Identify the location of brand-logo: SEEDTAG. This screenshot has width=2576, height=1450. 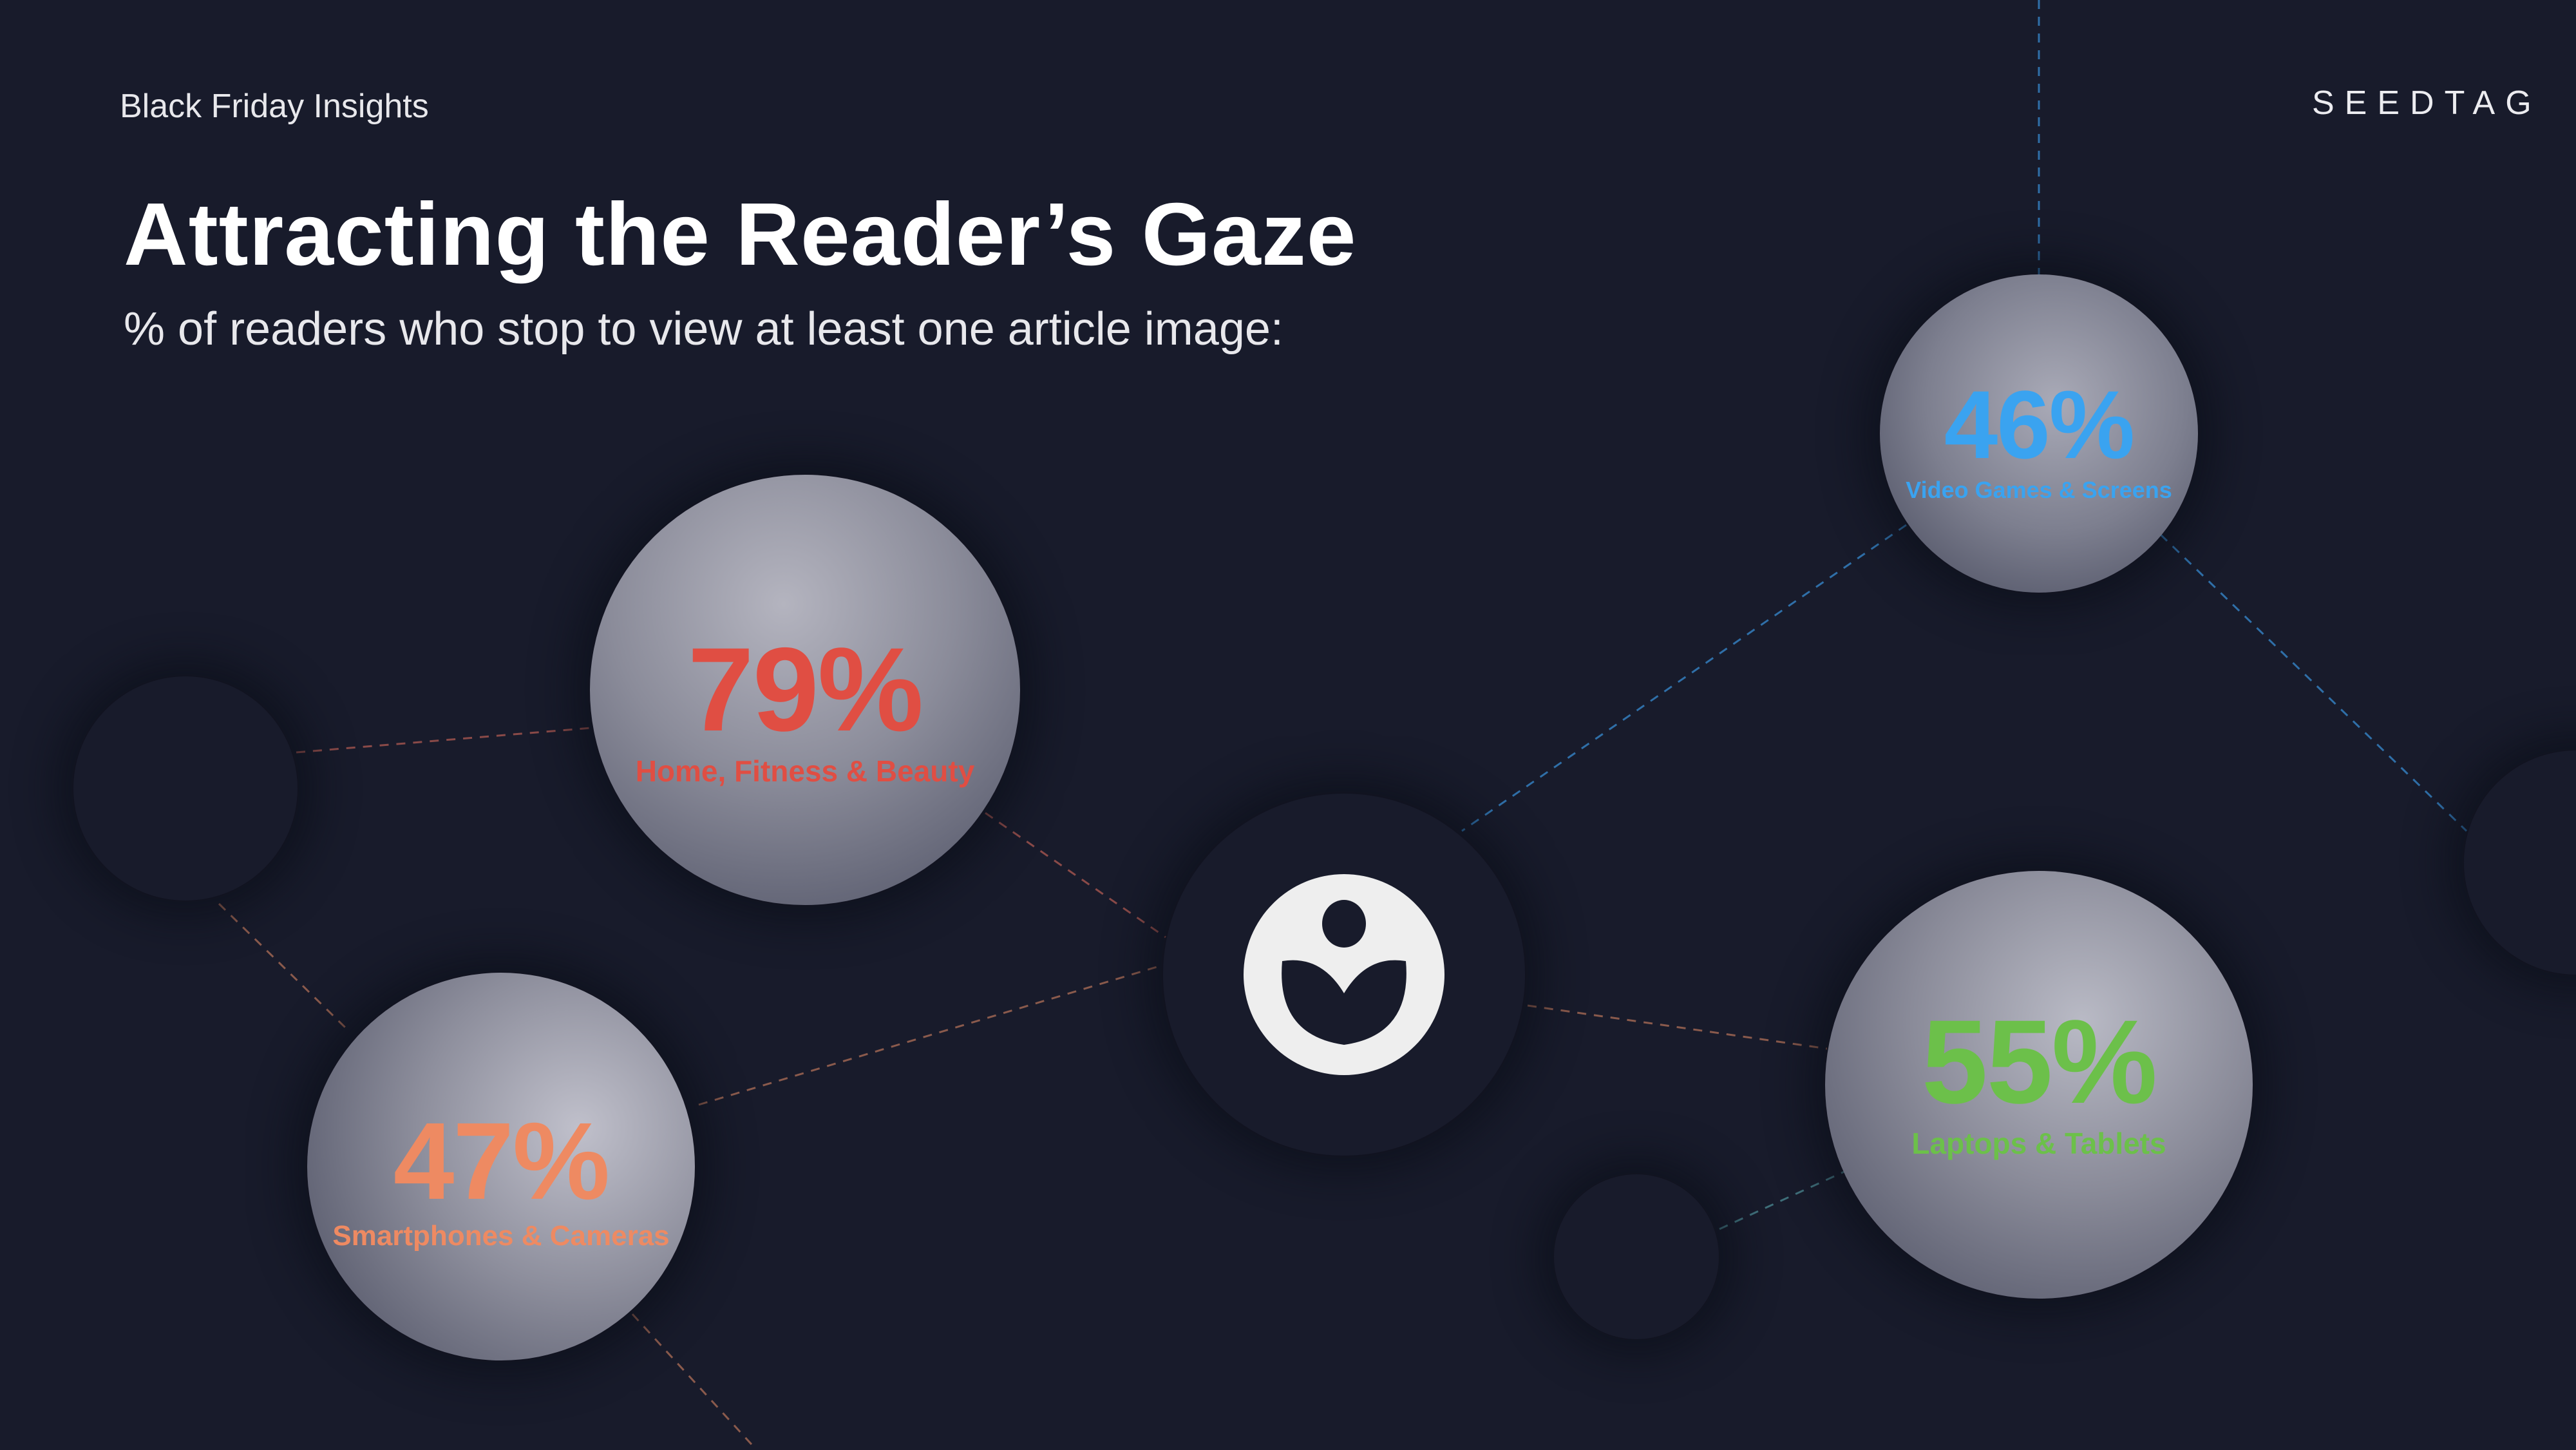
(2427, 103).